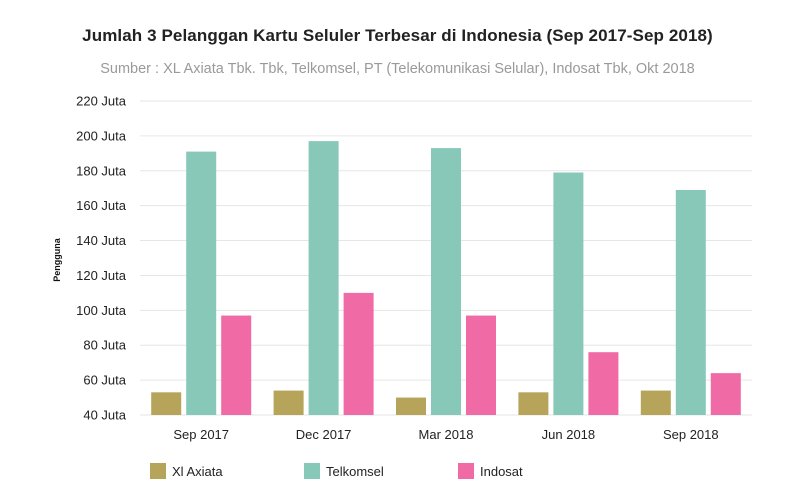  Describe the element at coordinates (501, 471) in the screenshot. I see `legend-label: Indosat` at that location.